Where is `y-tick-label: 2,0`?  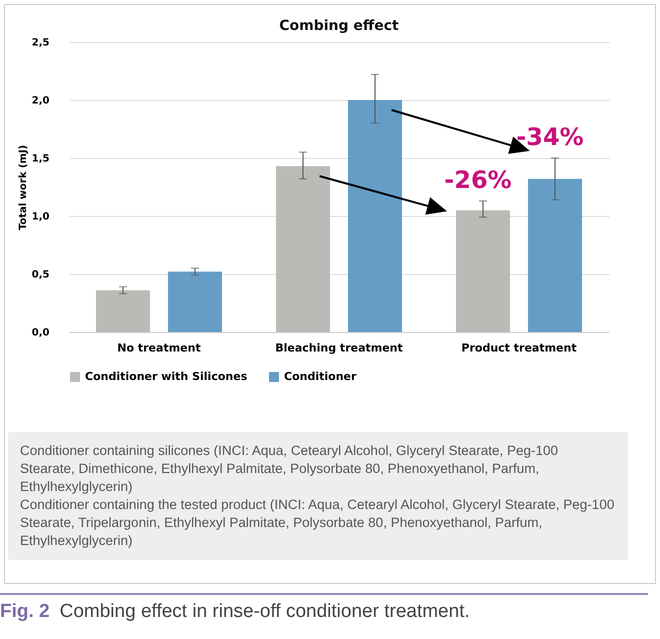
y-tick-label: 2,0 is located at coordinates (41, 101).